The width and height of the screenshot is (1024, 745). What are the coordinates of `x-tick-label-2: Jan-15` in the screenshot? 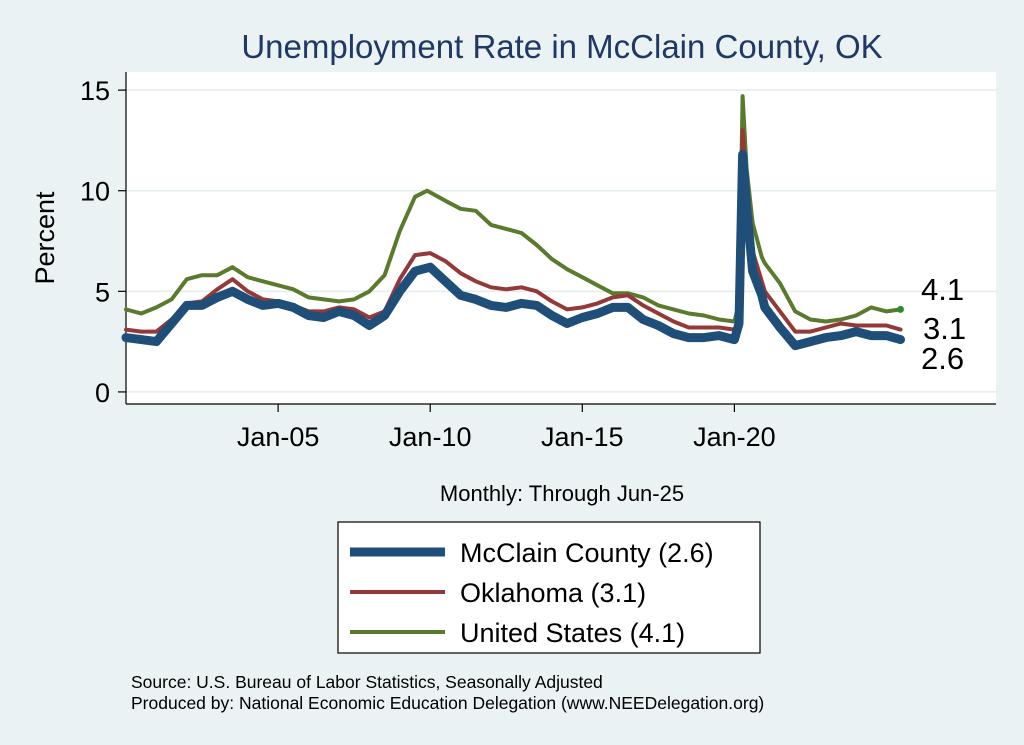 It's located at (582, 437).